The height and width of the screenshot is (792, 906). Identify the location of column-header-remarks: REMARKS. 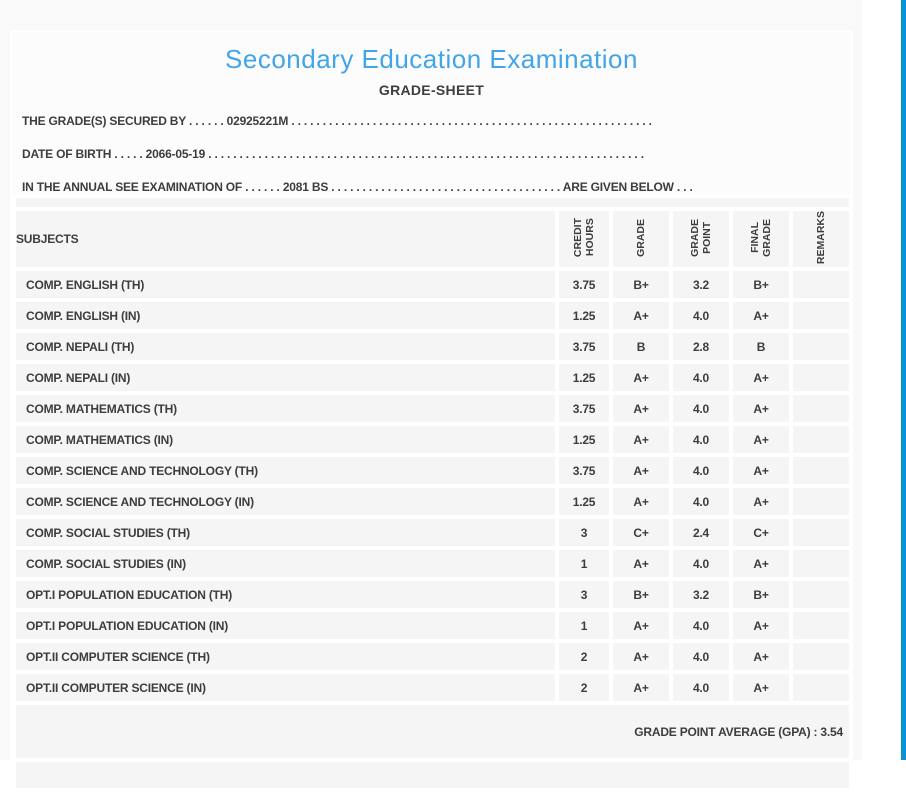
(821, 239).